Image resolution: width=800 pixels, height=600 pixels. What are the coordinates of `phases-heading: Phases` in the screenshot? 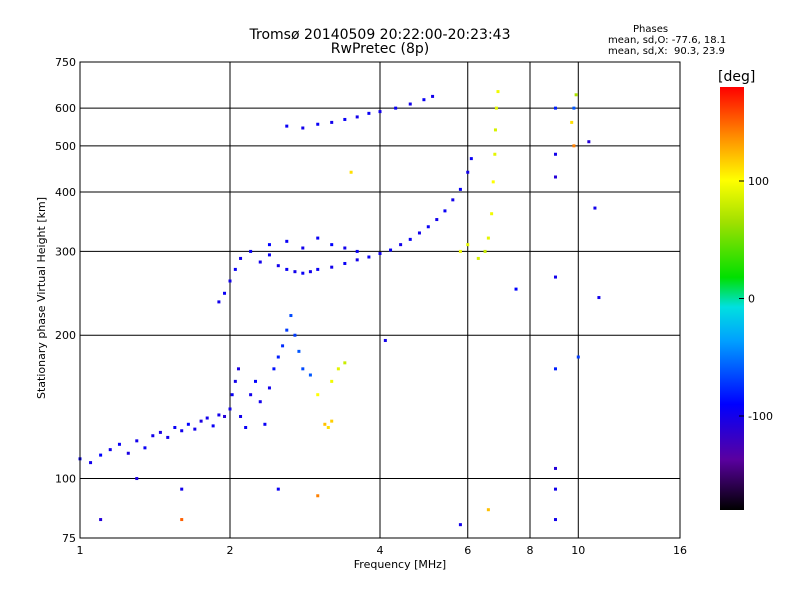 It's located at (651, 29).